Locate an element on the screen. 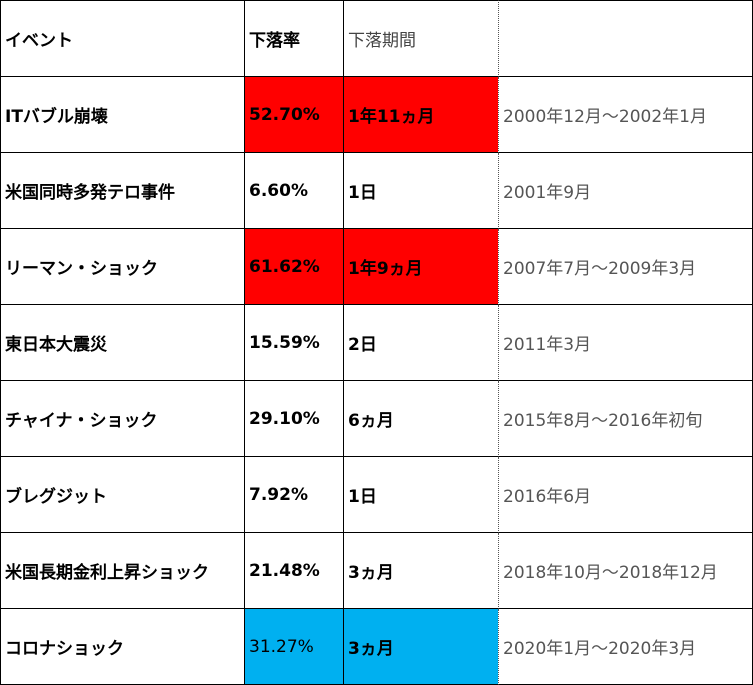 The width and height of the screenshot is (753, 685). table-row: ITバブル崩壊 52.70% 1年11ヵ月 2000年12月～2002年1月 is located at coordinates (376, 115).